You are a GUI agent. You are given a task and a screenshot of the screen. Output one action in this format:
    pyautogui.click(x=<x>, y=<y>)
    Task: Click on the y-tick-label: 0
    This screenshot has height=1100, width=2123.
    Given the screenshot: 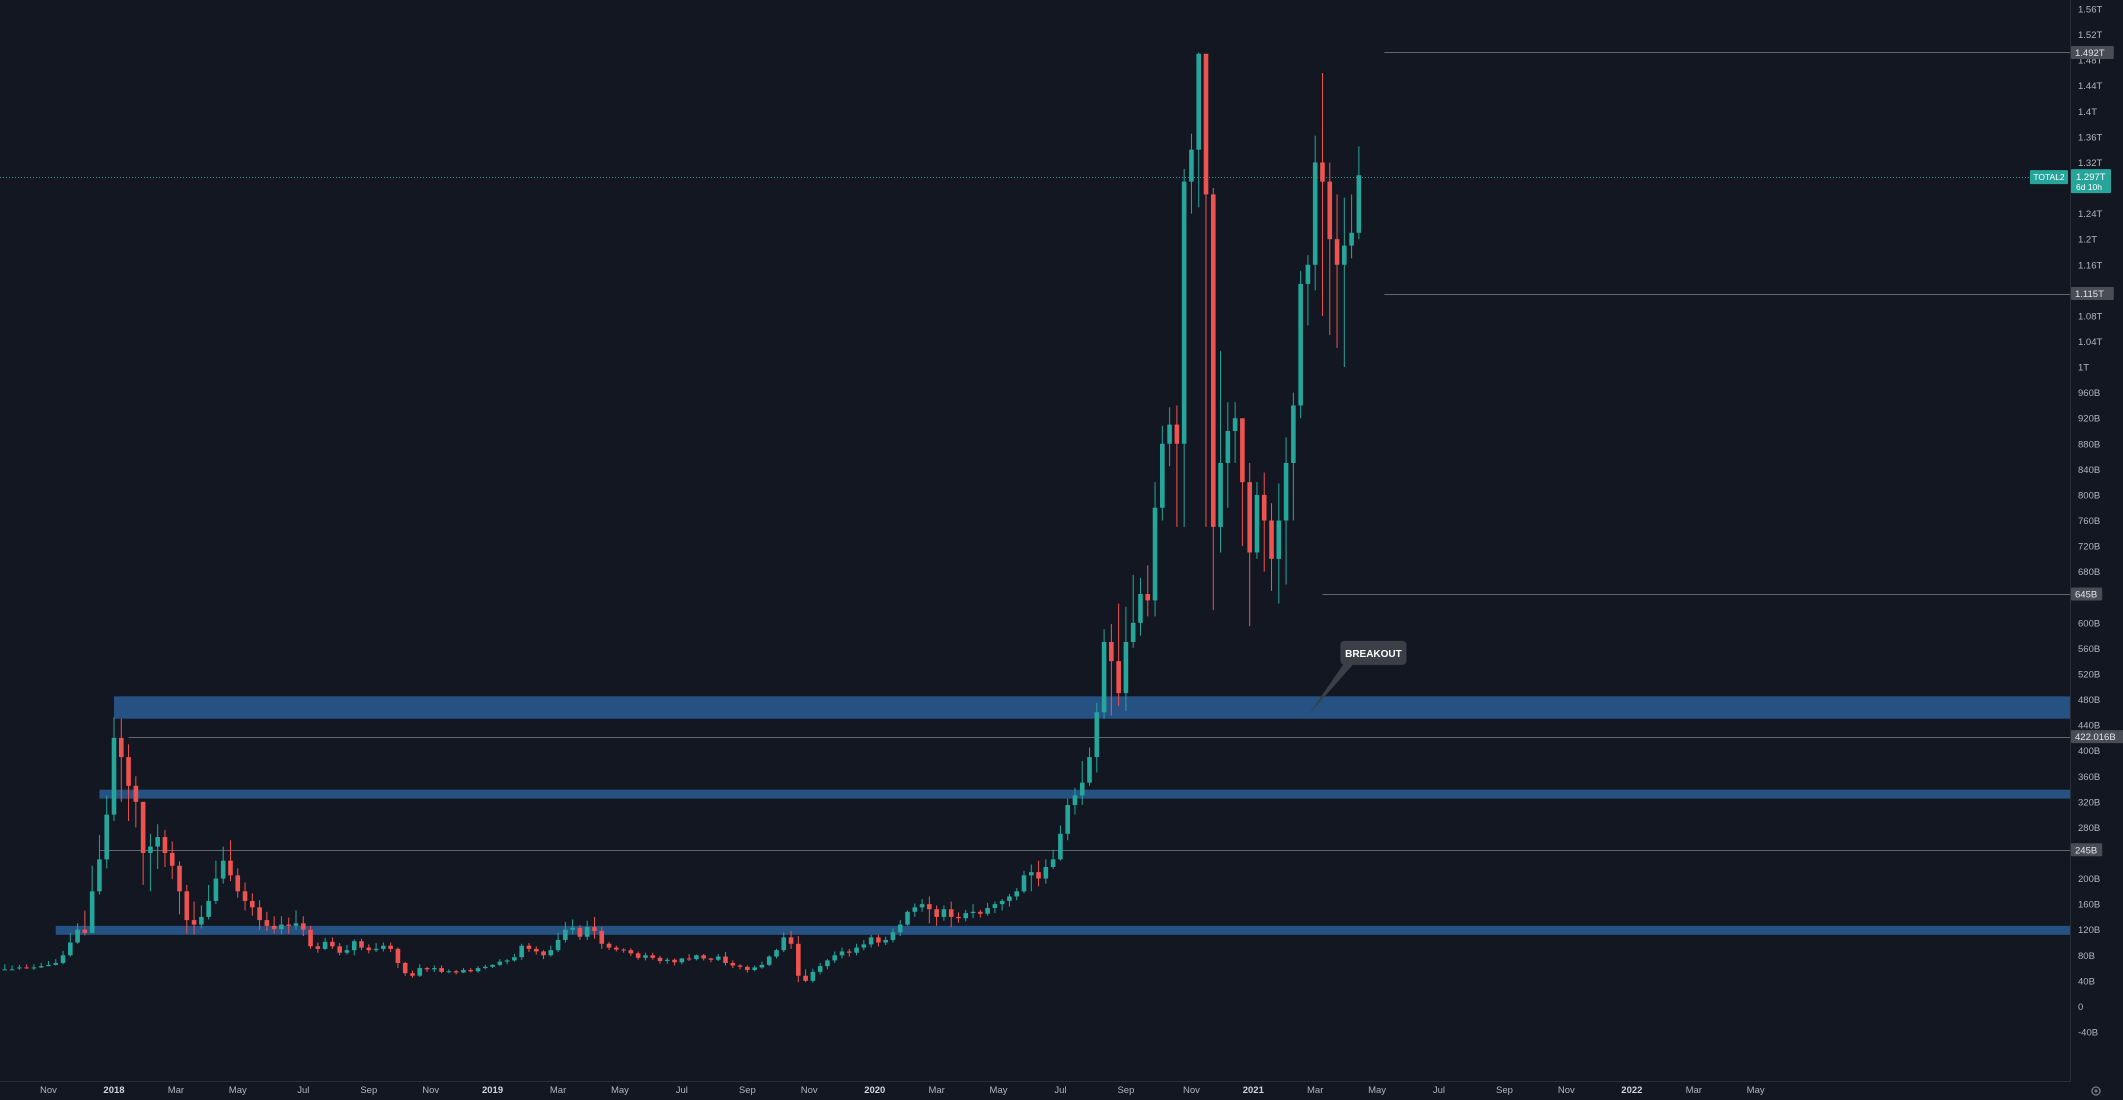 What is the action you would take?
    pyautogui.click(x=2080, y=1007)
    